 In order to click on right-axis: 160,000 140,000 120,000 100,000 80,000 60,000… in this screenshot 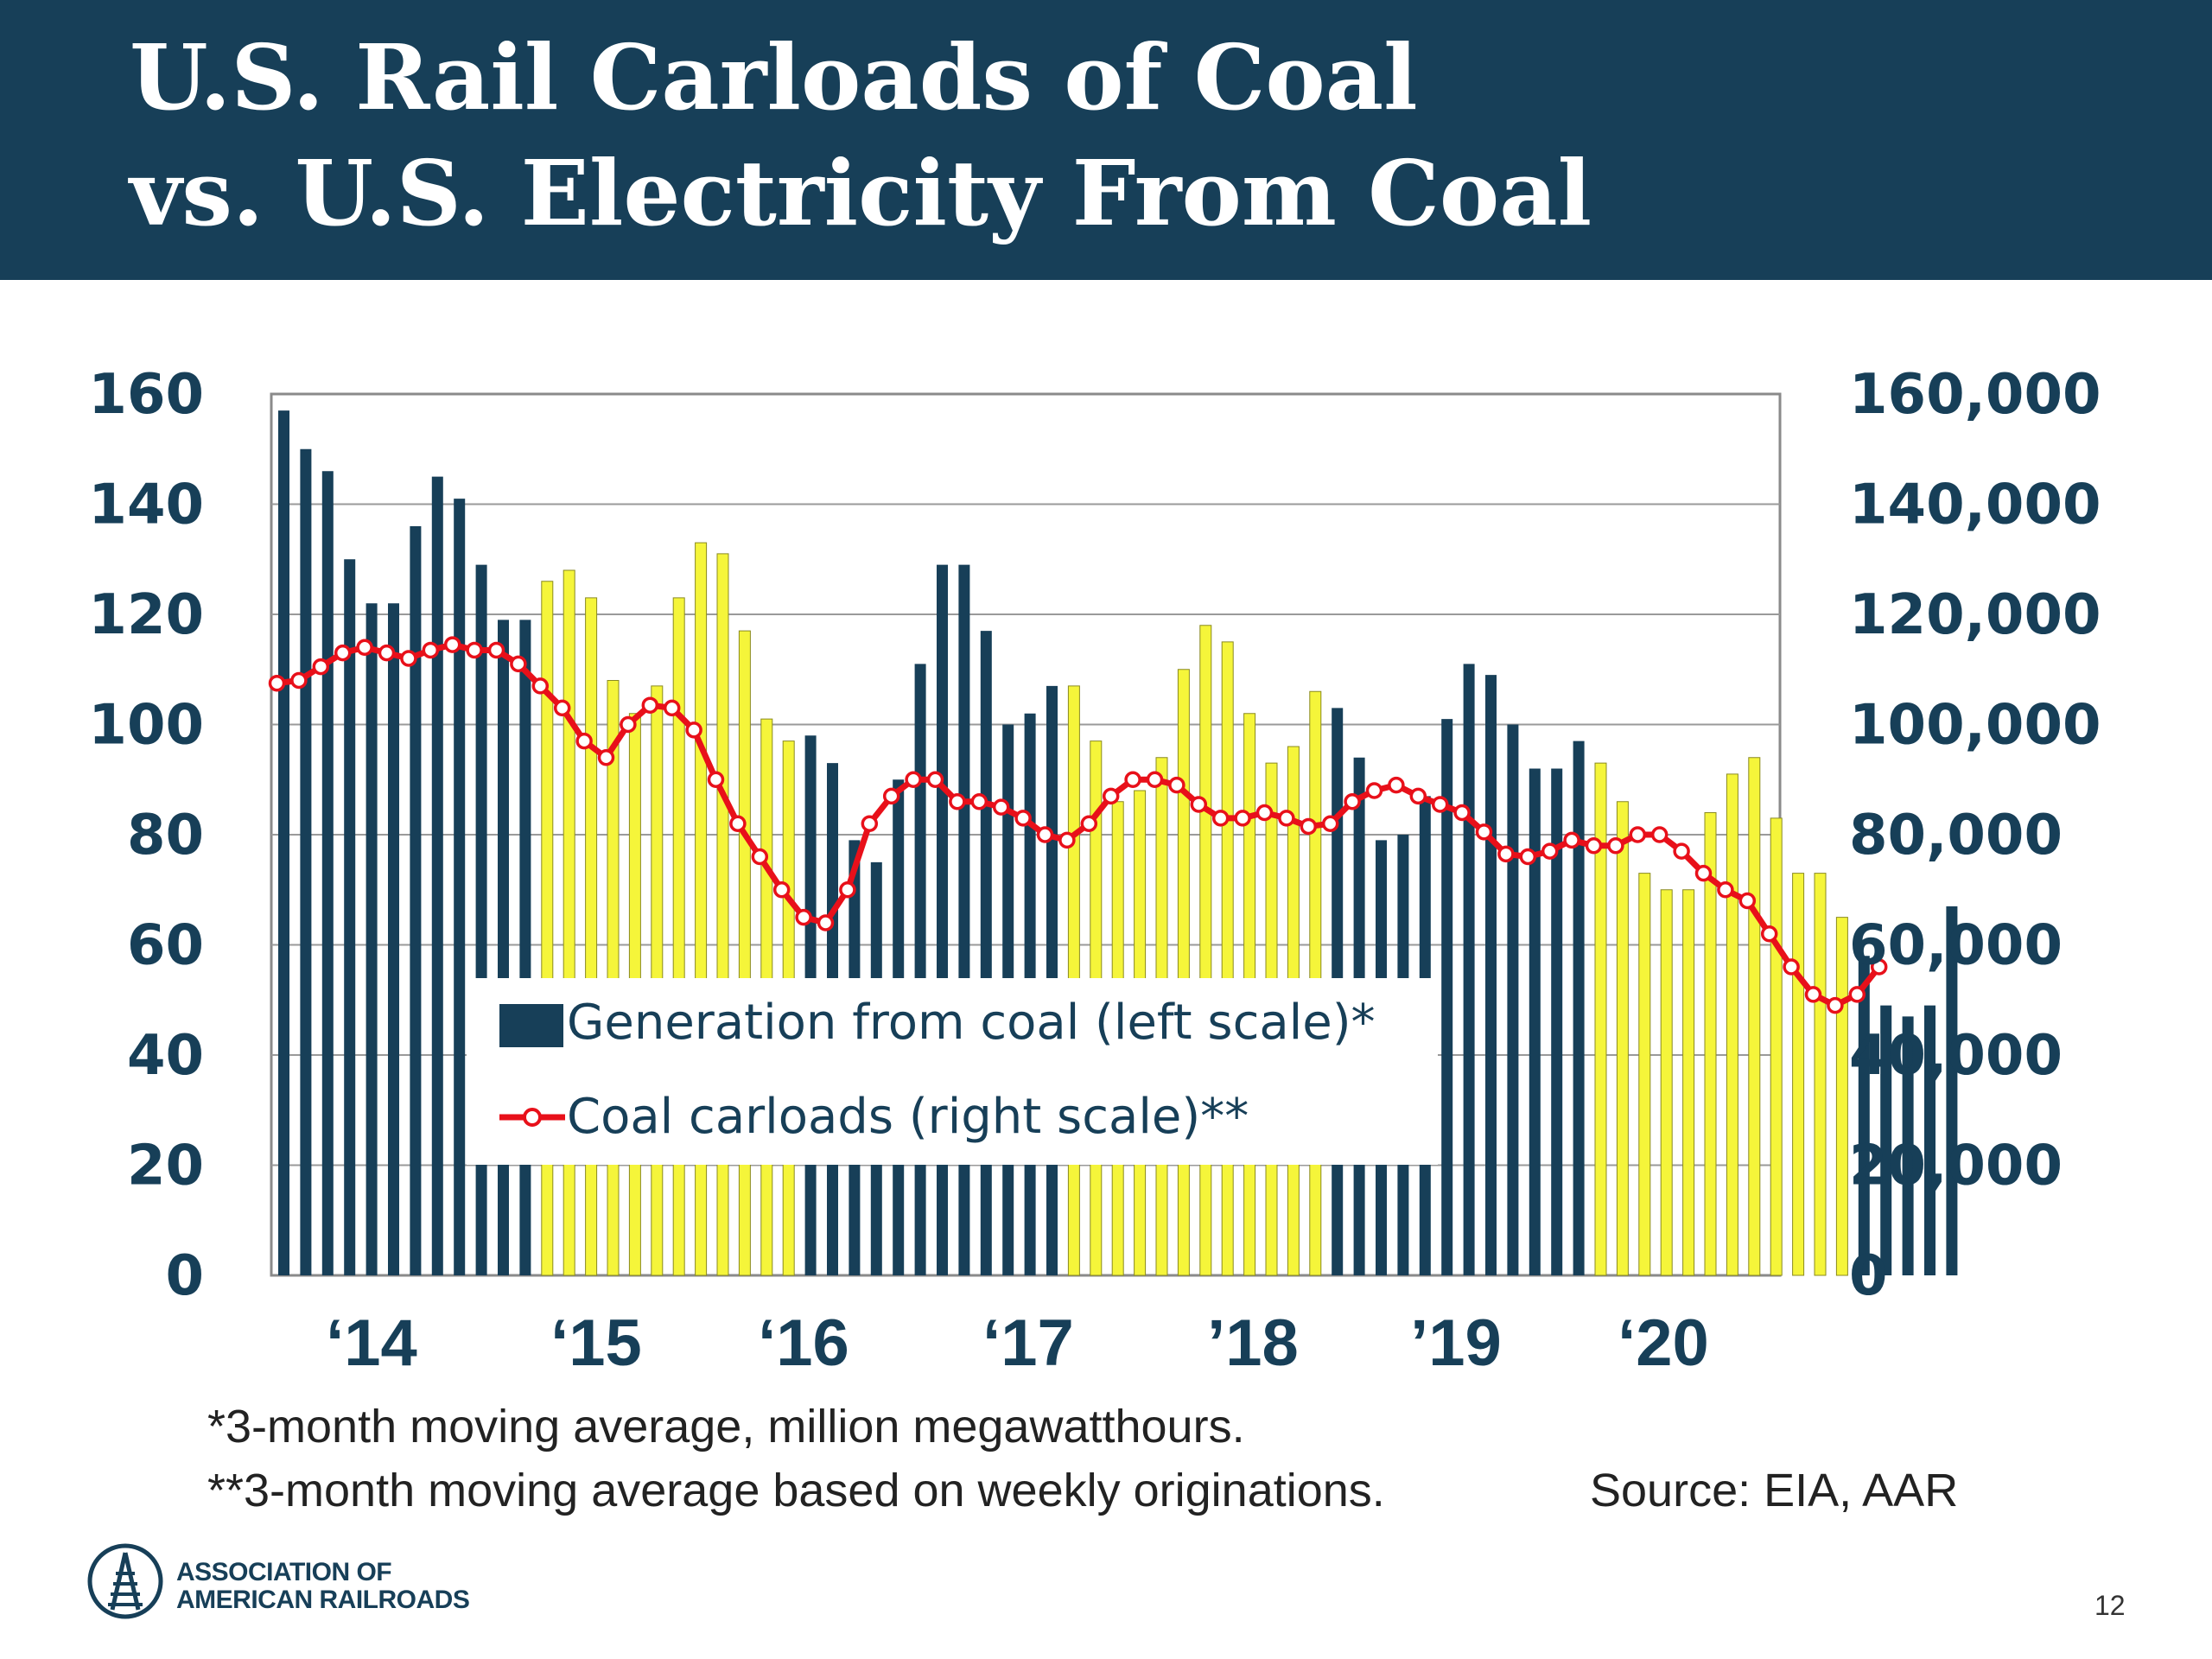, I will do `click(1975, 835)`.